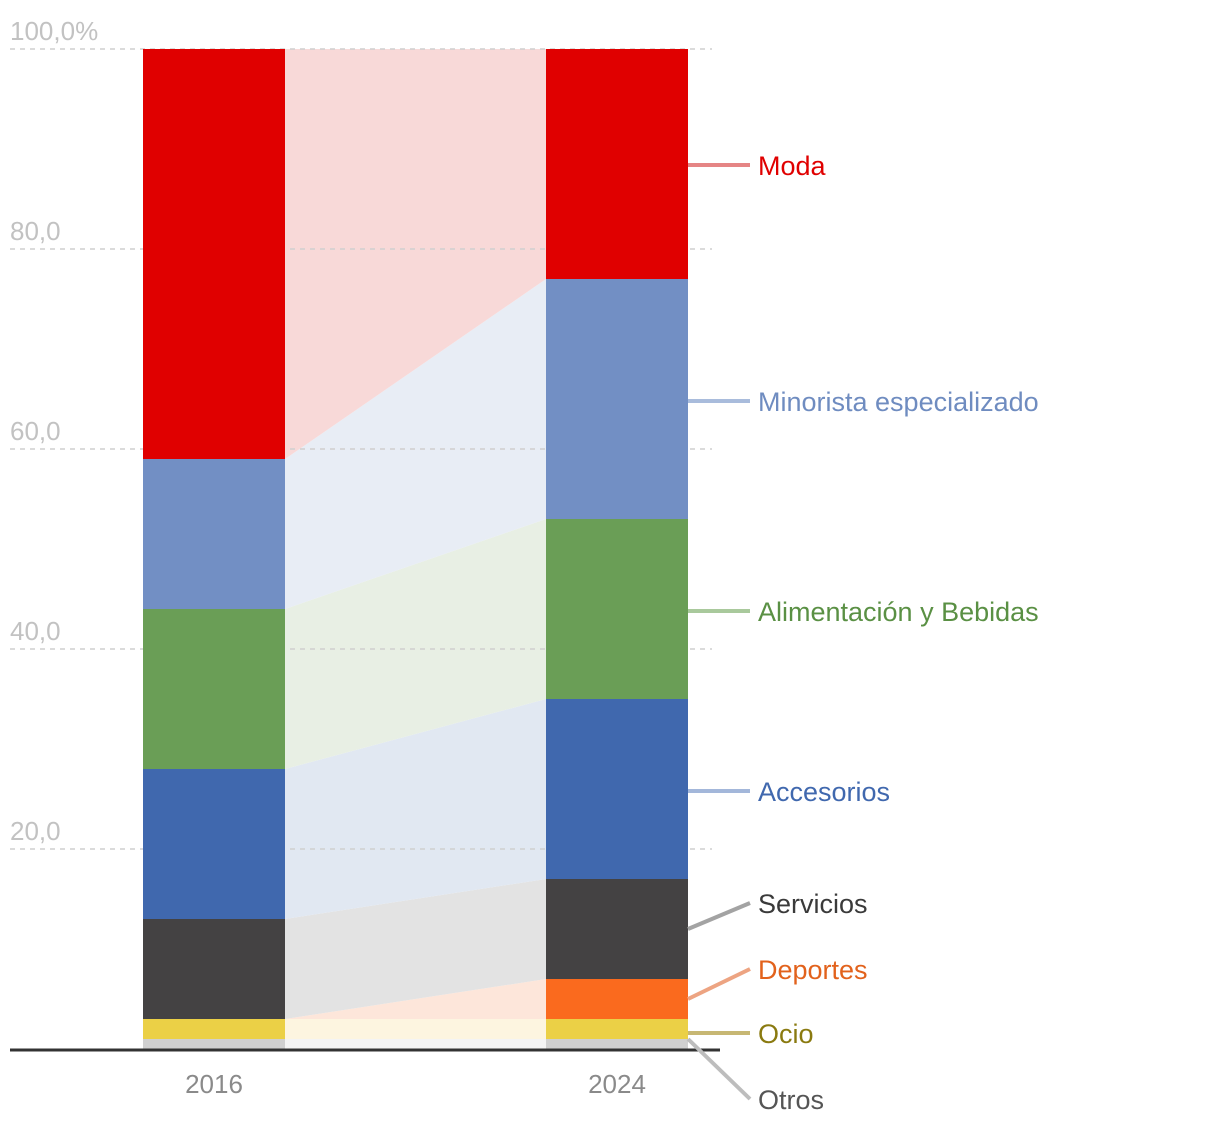 The height and width of the screenshot is (1124, 1220). Describe the element at coordinates (813, 904) in the screenshot. I see `legend-label-servicios: Servicios` at that location.